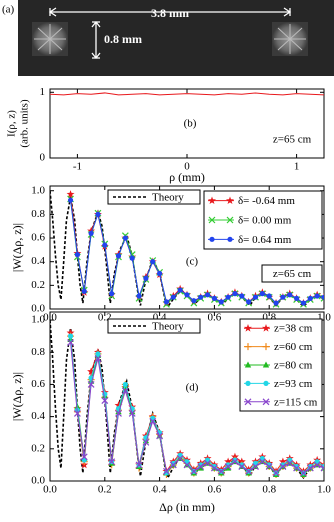 The image size is (334, 522). Describe the element at coordinates (187, 167) in the screenshot. I see `x-tick-label: 0` at that location.